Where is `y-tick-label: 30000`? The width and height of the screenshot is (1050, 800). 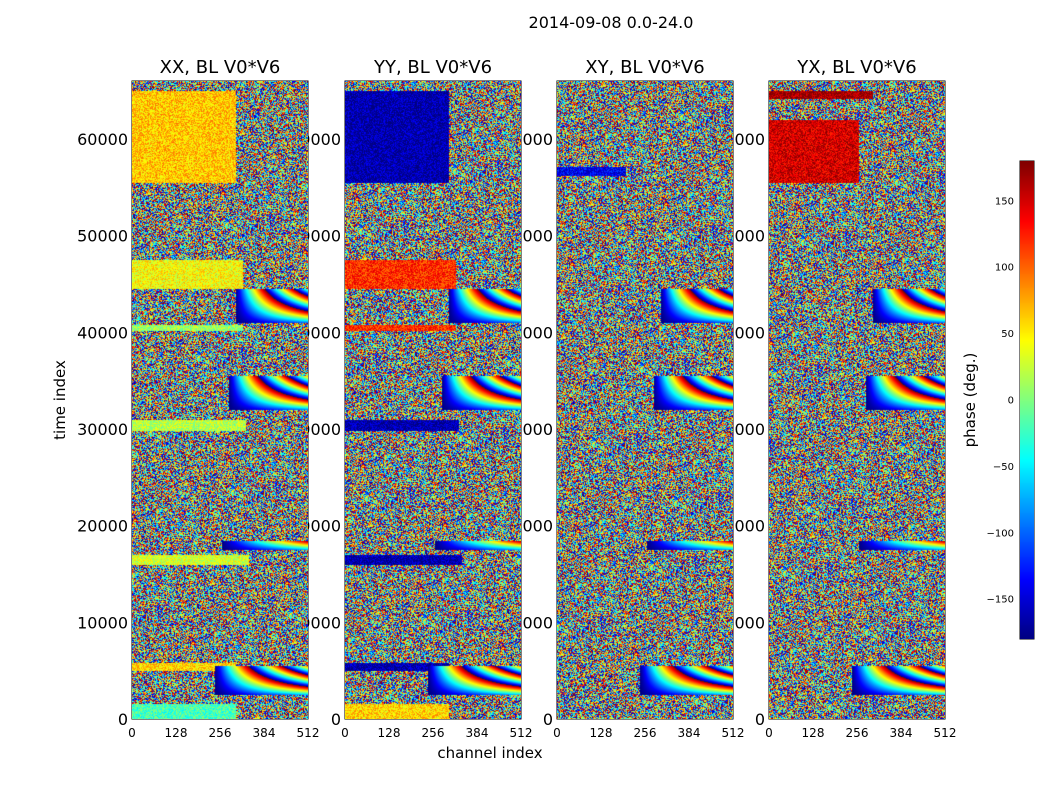
y-tick-label: 30000 is located at coordinates (102, 429).